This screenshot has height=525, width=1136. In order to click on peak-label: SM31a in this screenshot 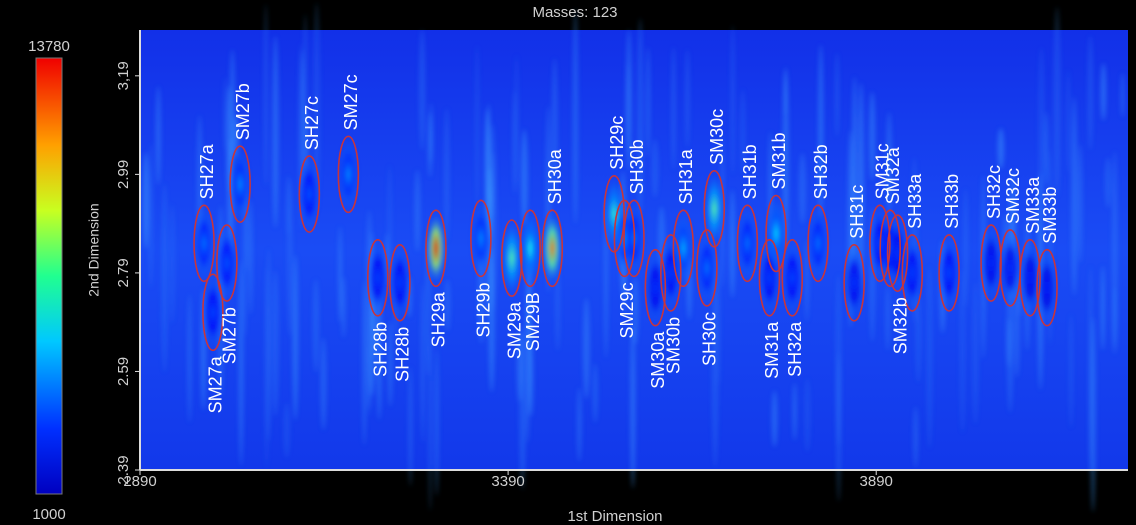, I will do `click(772, 350)`.